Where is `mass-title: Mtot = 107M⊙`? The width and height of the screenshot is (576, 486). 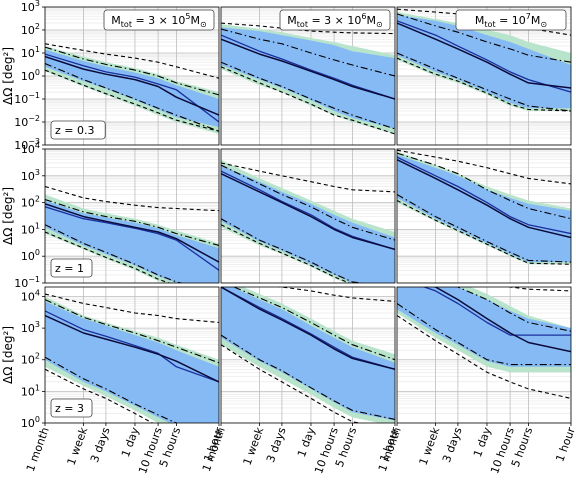 mass-title: Mtot = 107M⊙ is located at coordinates (511, 20).